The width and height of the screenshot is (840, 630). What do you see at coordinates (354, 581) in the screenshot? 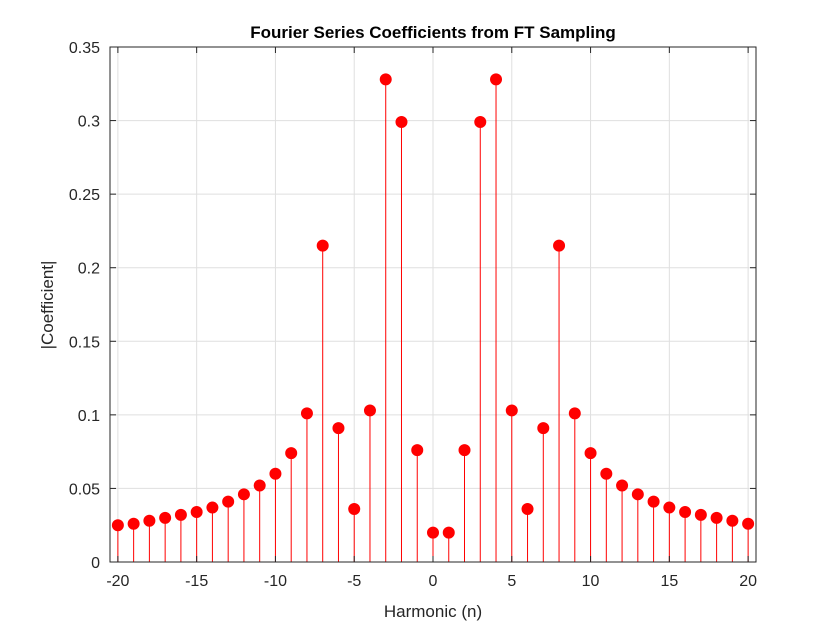
I see `x-tick-label: -5` at bounding box center [354, 581].